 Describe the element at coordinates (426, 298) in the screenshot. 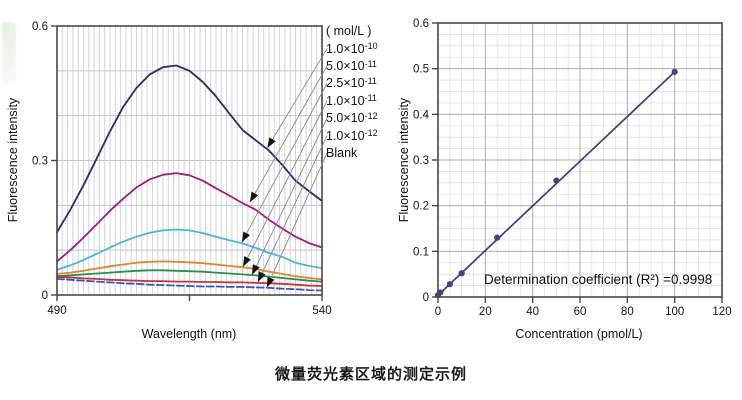

I see `right-y-tick-label: 0` at that location.